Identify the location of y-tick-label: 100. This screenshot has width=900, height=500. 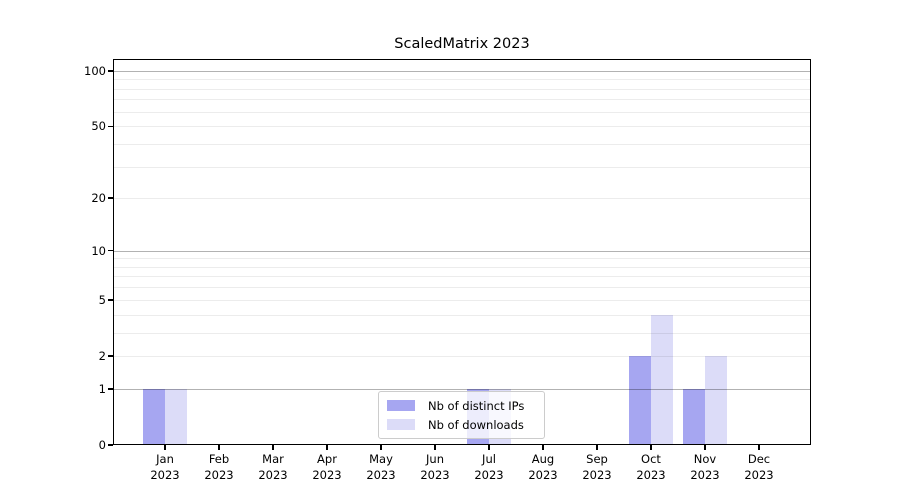
(95, 70).